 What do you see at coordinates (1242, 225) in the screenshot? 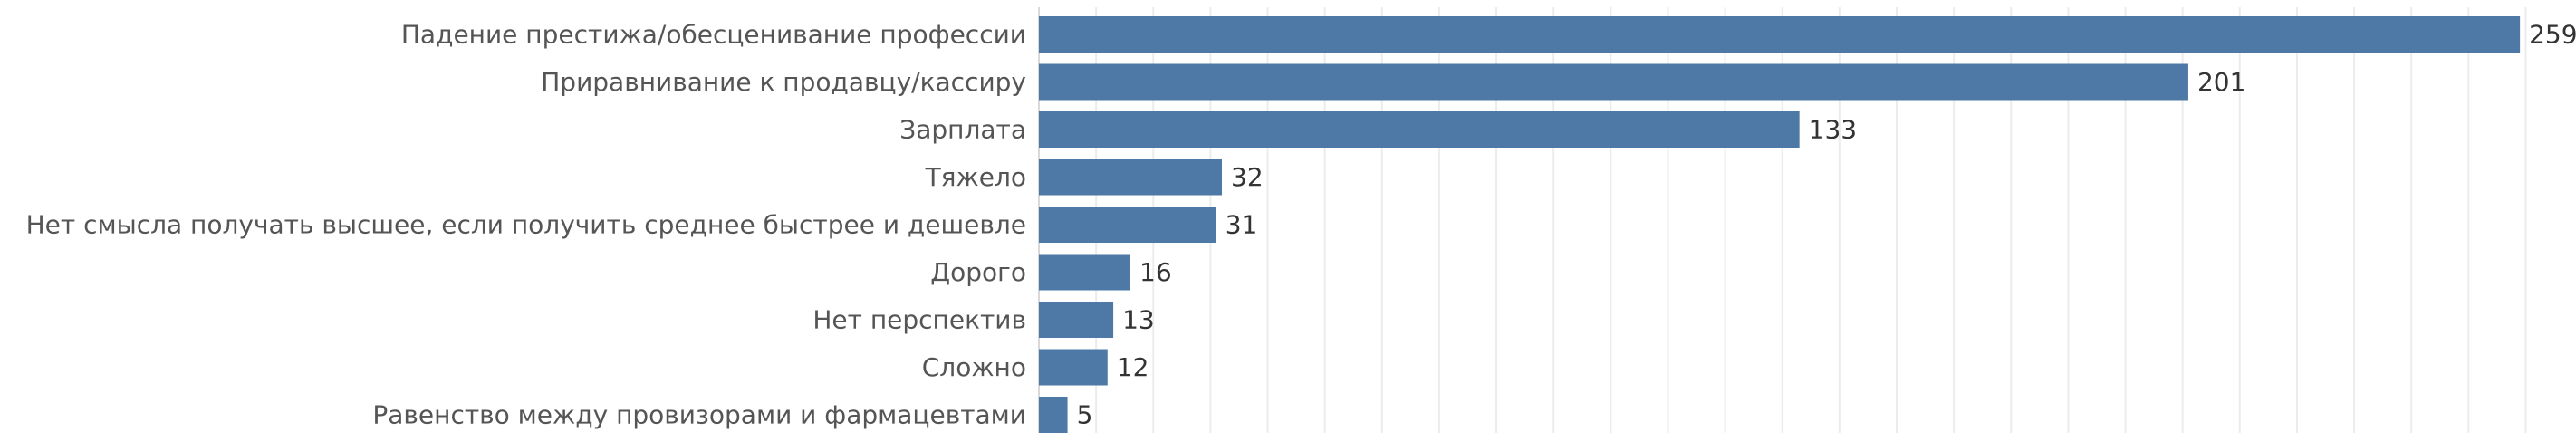
I see `value-label: 31` at bounding box center [1242, 225].